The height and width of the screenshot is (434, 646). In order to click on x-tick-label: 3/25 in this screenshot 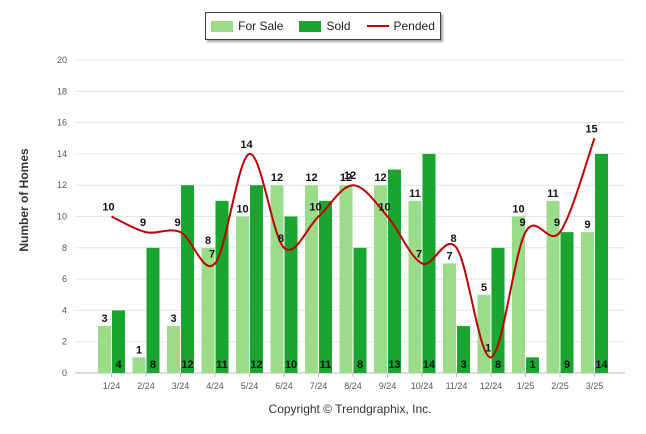, I will do `click(595, 386)`.